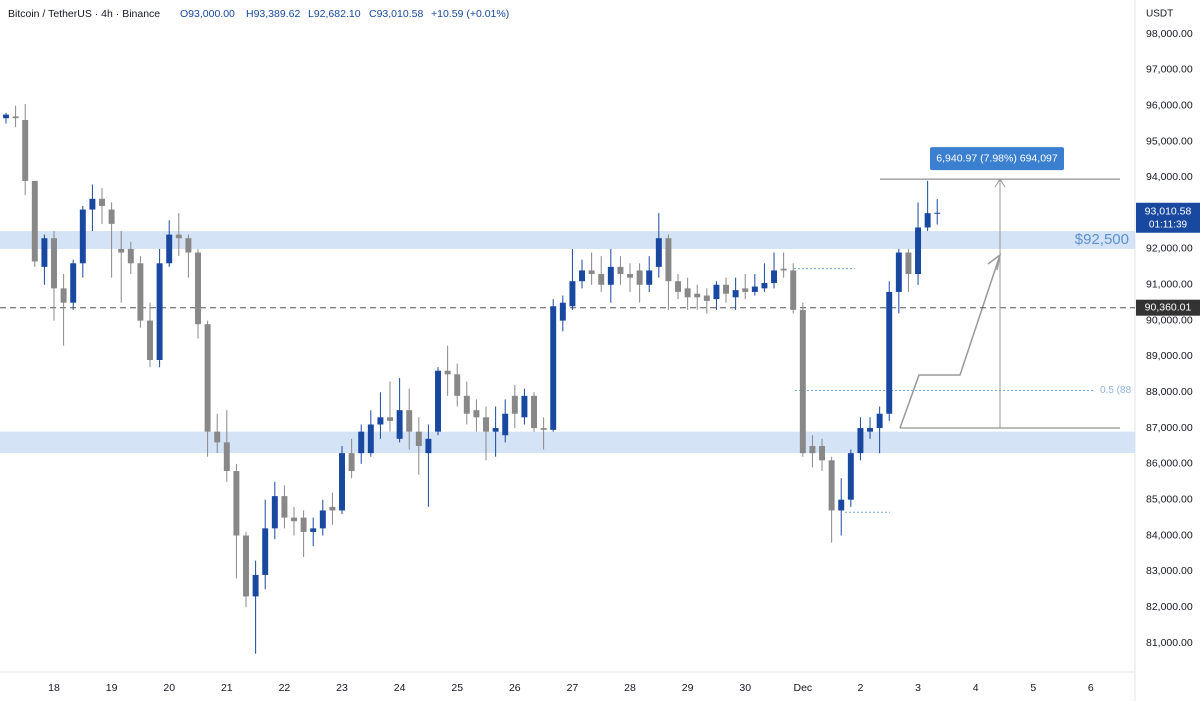 Image resolution: width=1200 pixels, height=701 pixels. I want to click on high-label: H93,389.62, so click(273, 14).